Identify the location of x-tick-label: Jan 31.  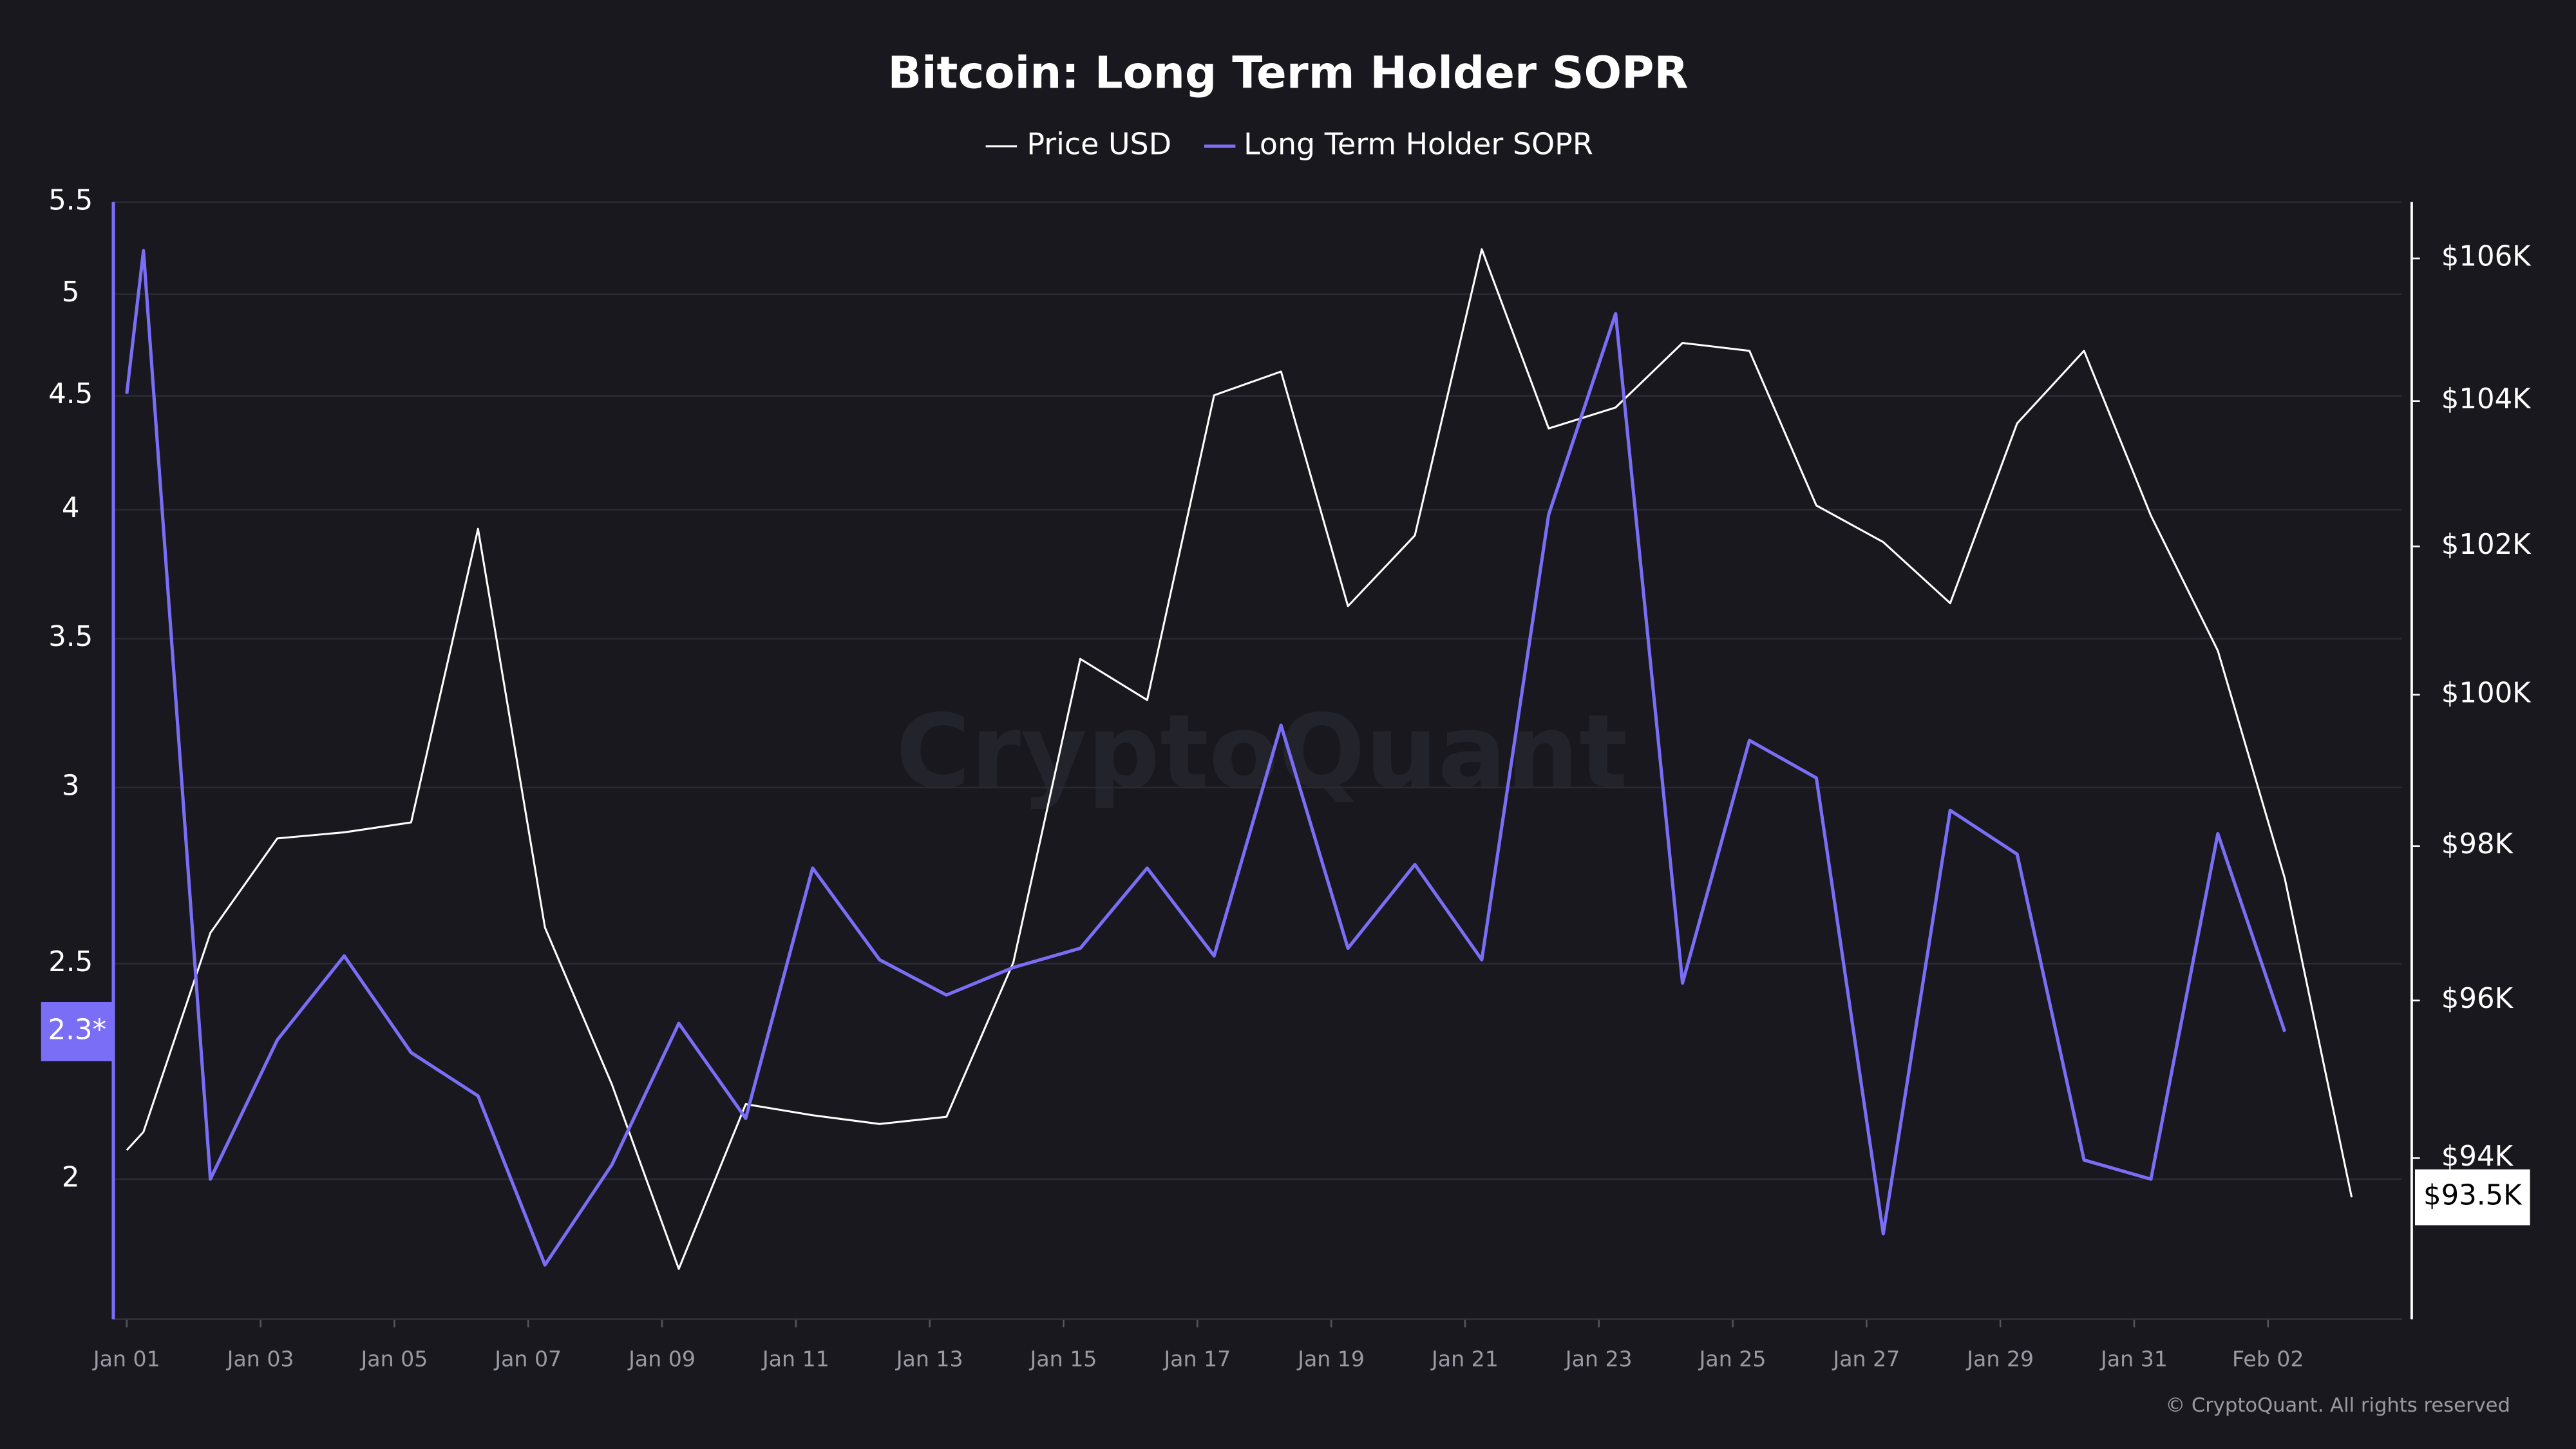
(2134, 1359).